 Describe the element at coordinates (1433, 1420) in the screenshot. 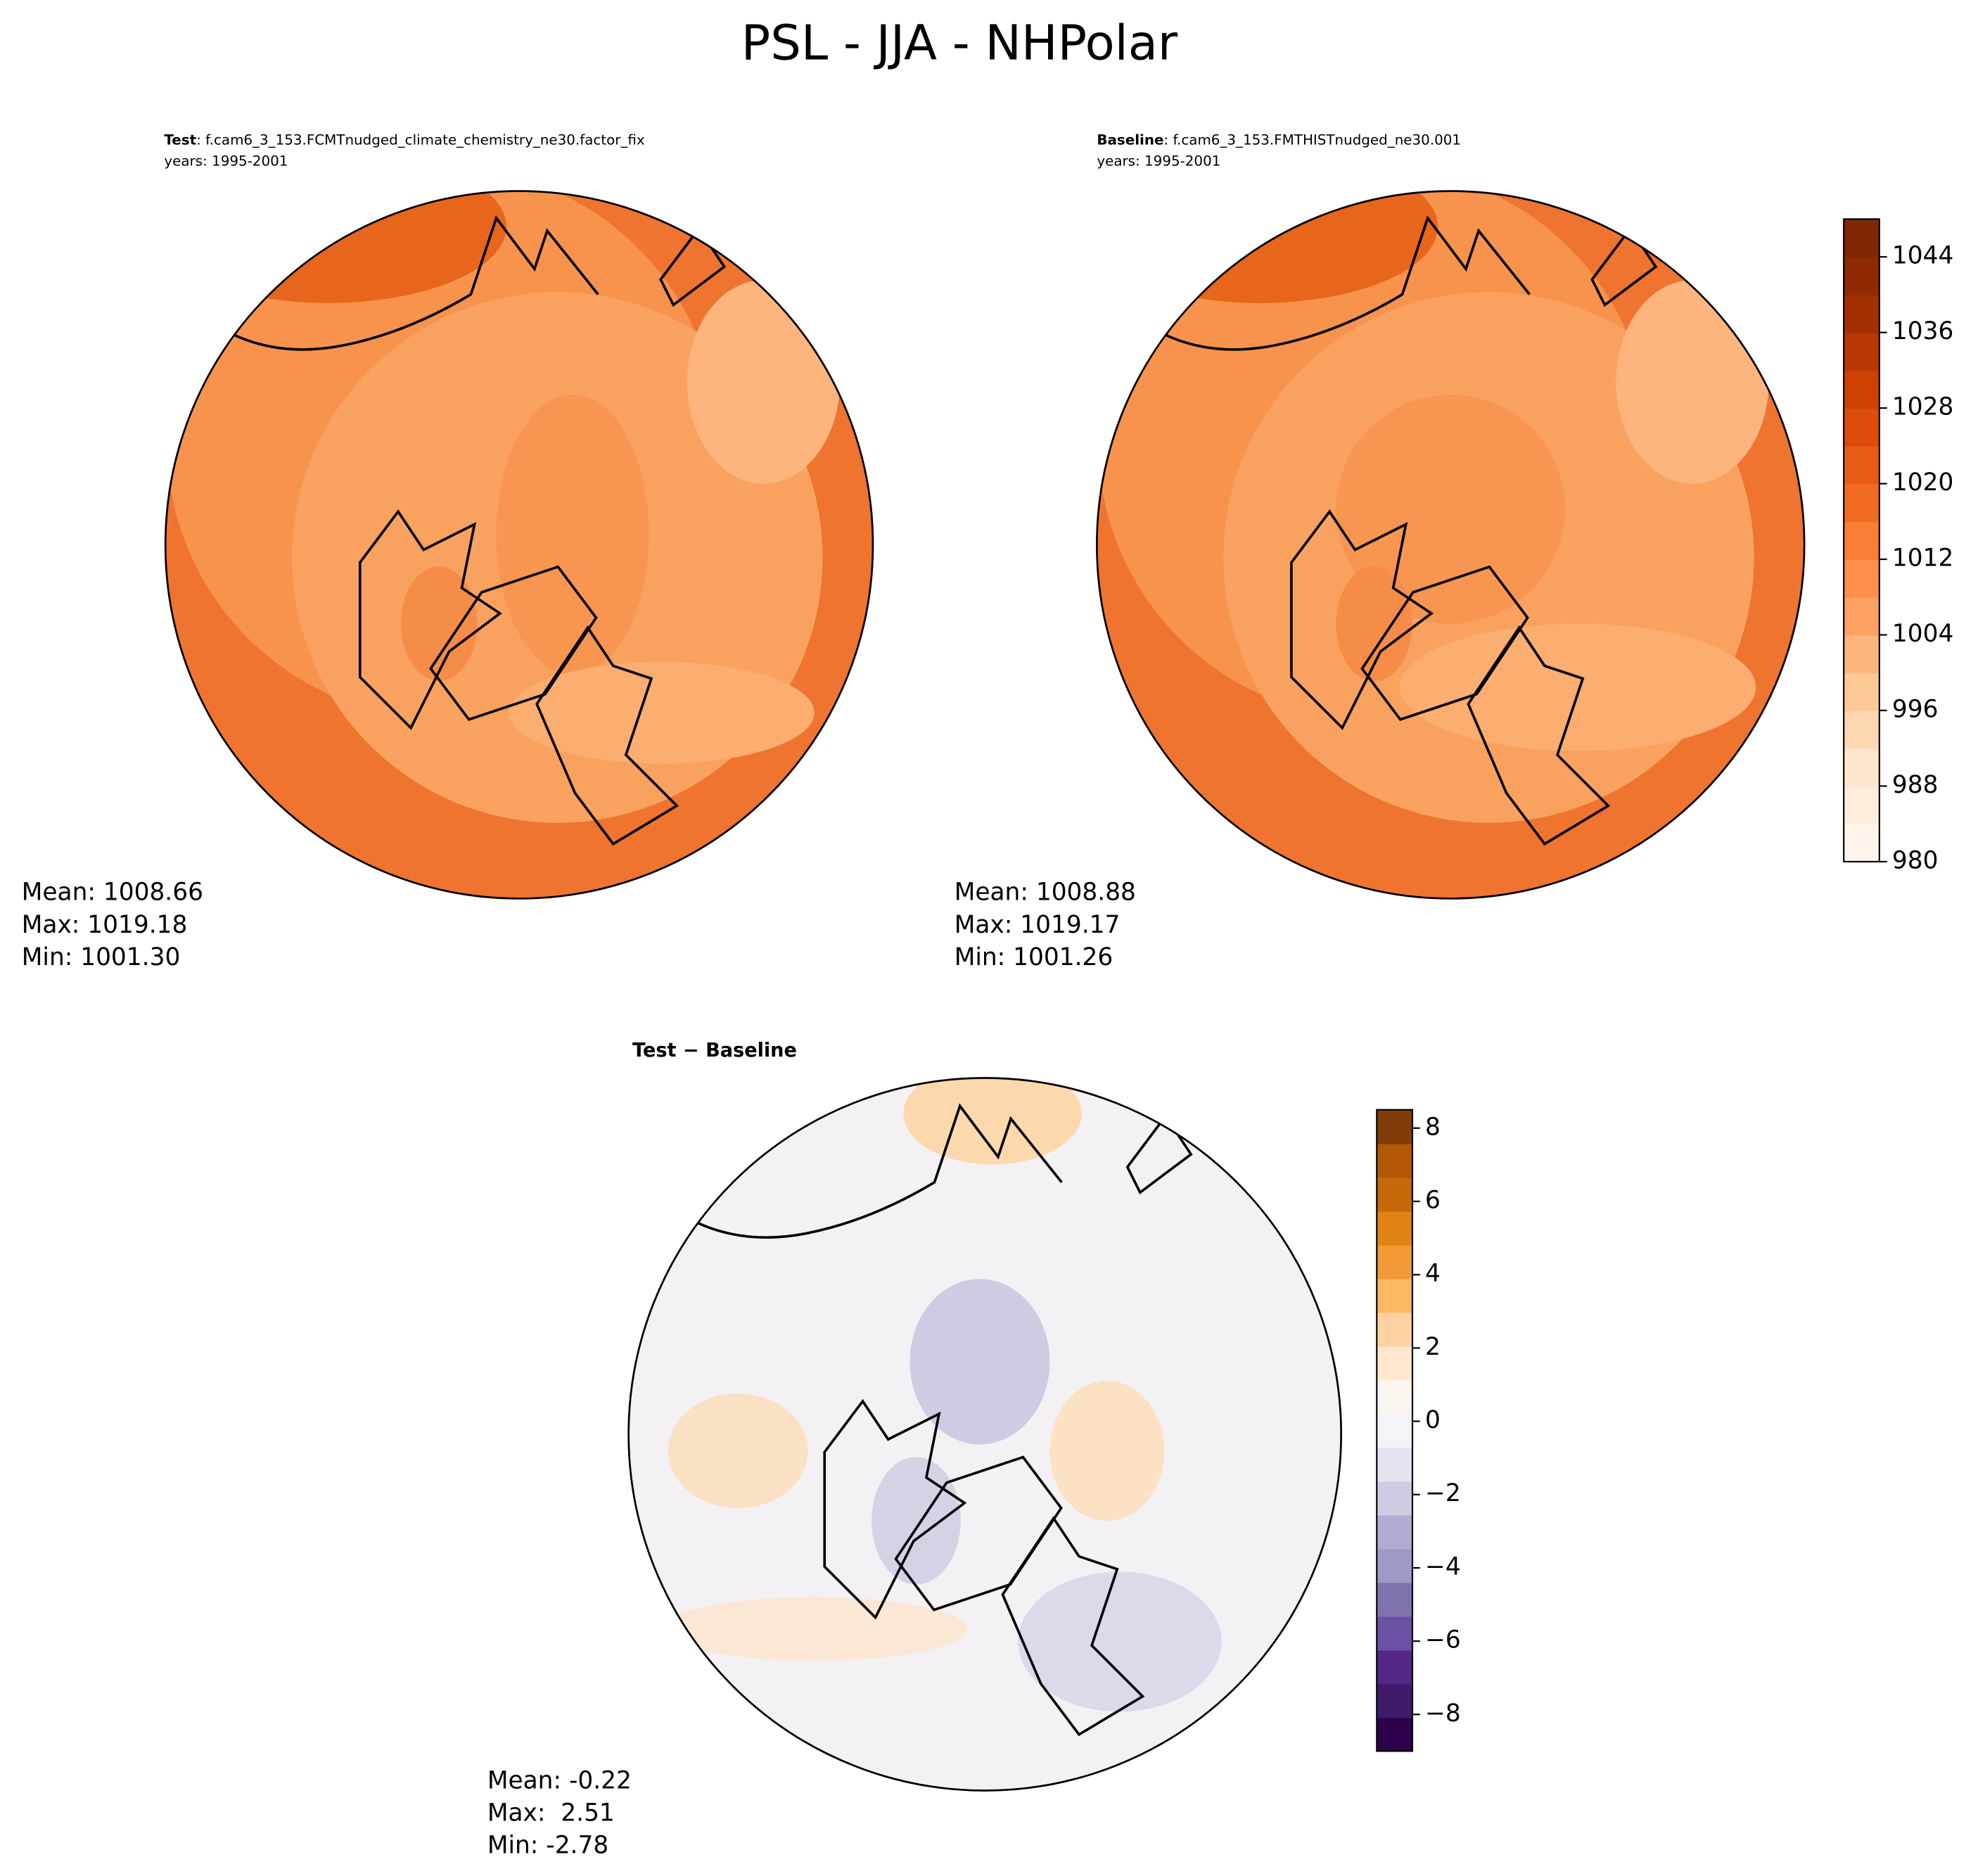

I see `colorbar-tick-label: 0` at that location.